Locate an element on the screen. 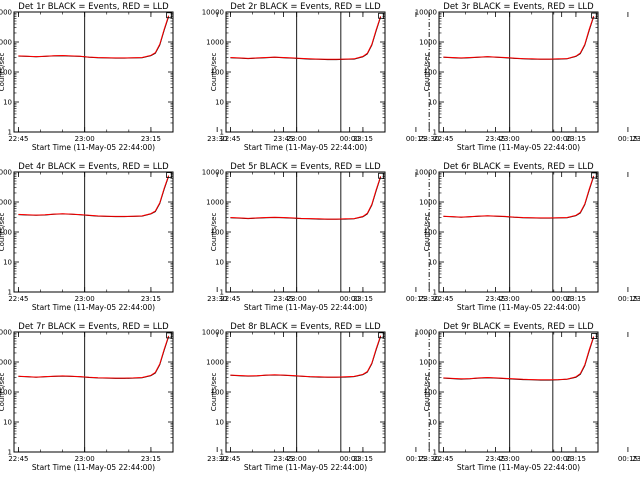  panel-title: Det 2r BLACK = Events, RED = LLD is located at coordinates (305, 7).